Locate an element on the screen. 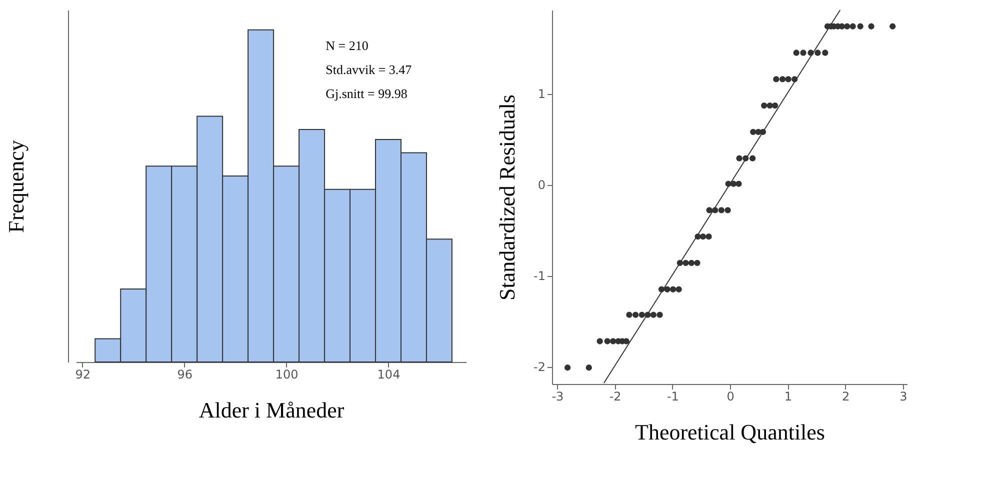  annotation: Std.avvik = 3.47 is located at coordinates (369, 69).